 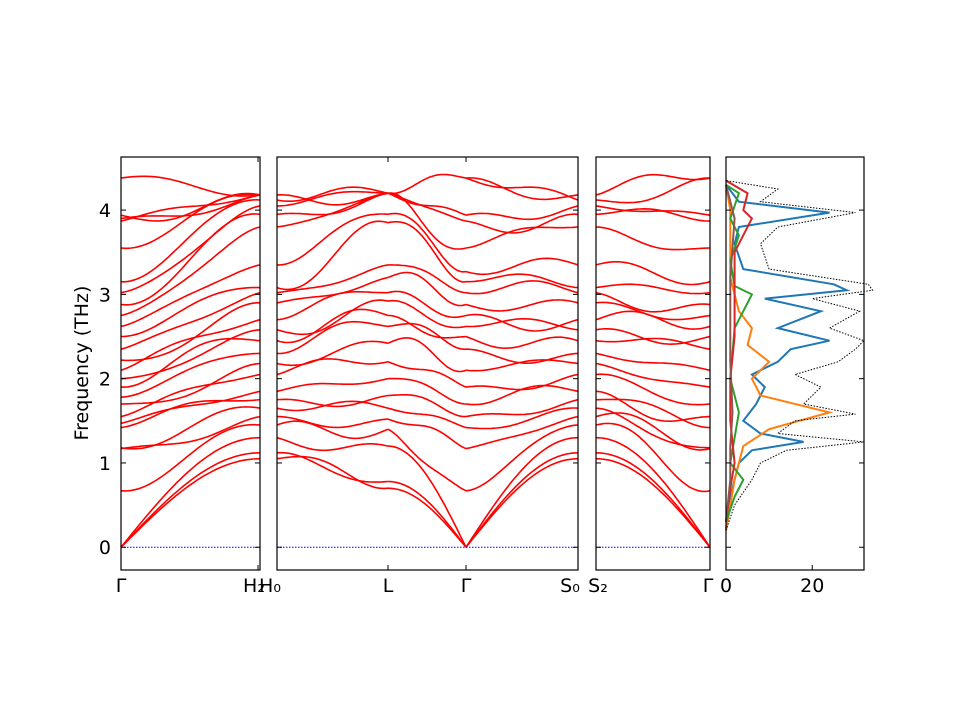 What do you see at coordinates (254, 586) in the screenshot?
I see `x-tick-label: H₂` at bounding box center [254, 586].